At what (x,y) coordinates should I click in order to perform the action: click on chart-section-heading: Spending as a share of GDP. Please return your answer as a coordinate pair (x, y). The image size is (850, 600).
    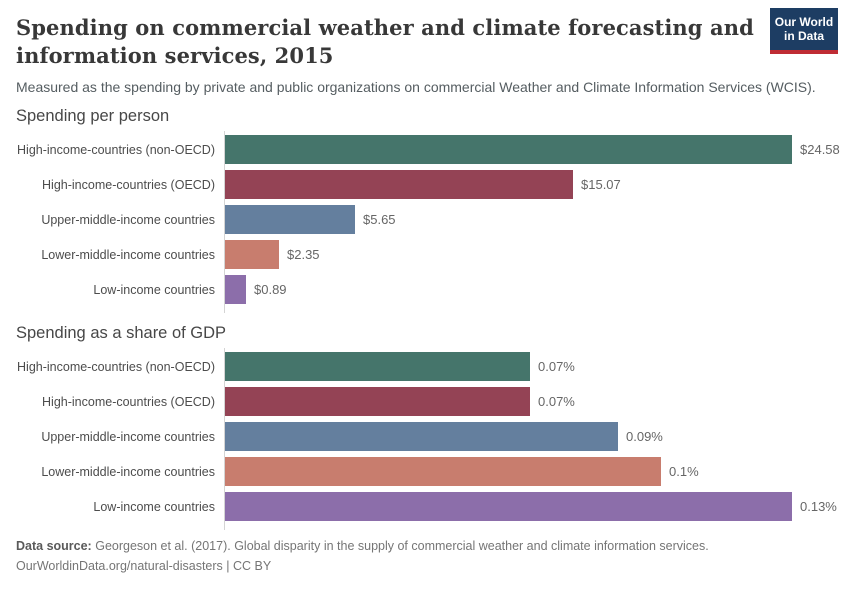
    Looking at the image, I should click on (121, 333).